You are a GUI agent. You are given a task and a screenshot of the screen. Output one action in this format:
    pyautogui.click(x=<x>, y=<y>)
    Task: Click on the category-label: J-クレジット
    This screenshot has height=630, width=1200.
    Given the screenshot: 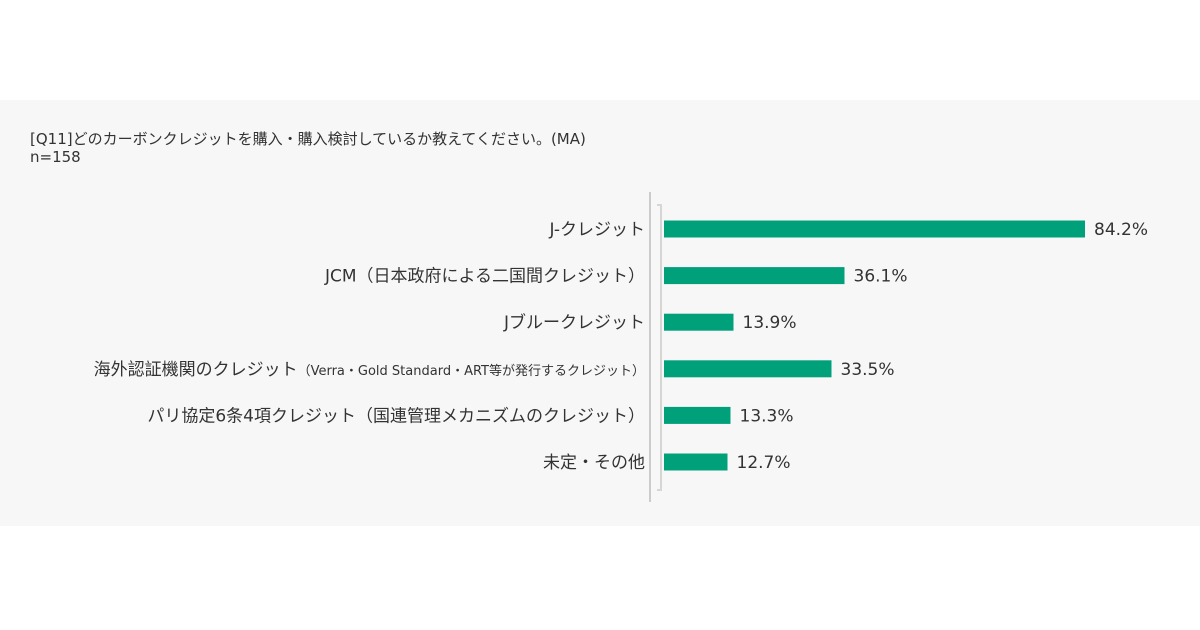 What is the action you would take?
    pyautogui.click(x=596, y=230)
    